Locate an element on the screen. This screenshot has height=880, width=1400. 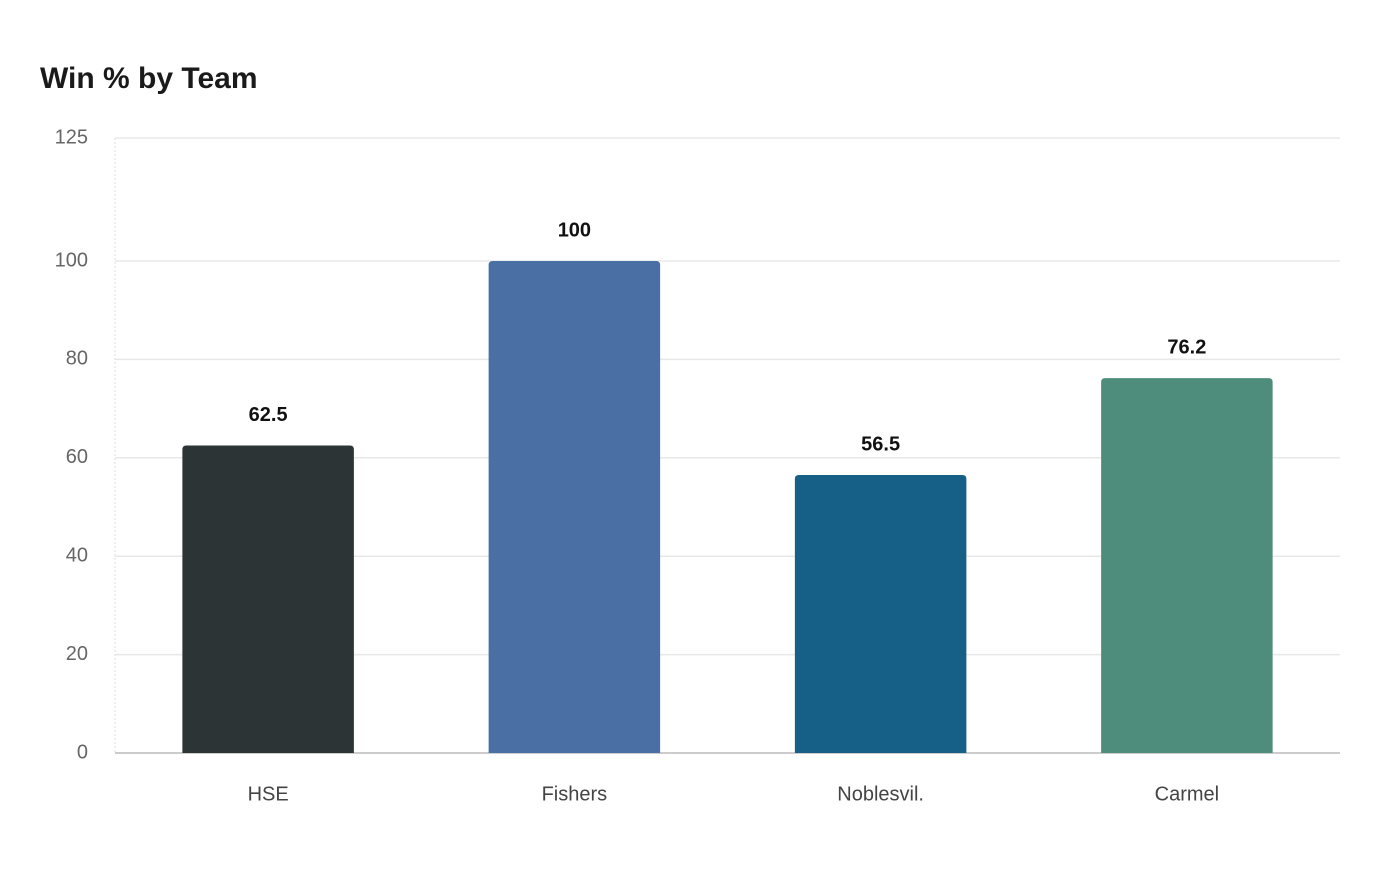
y-tick-label: 0 is located at coordinates (82, 752).